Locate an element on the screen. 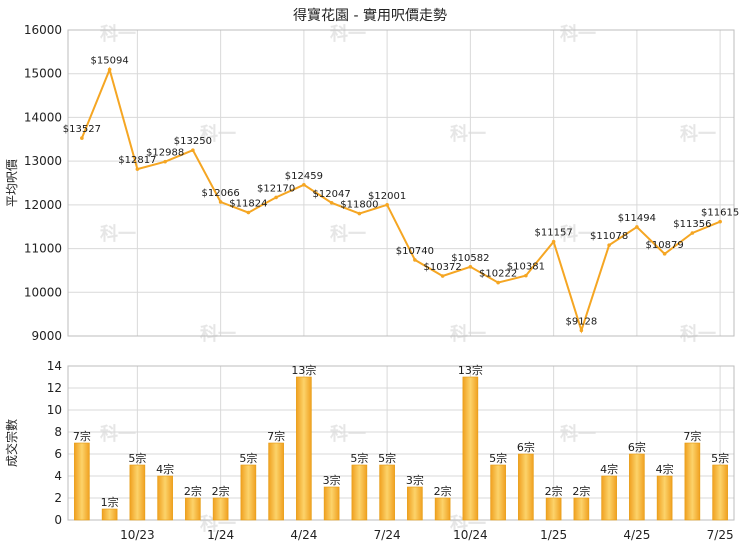 This screenshot has height=550, width=740. price-y-tick-label: 11000 is located at coordinates (43, 249).